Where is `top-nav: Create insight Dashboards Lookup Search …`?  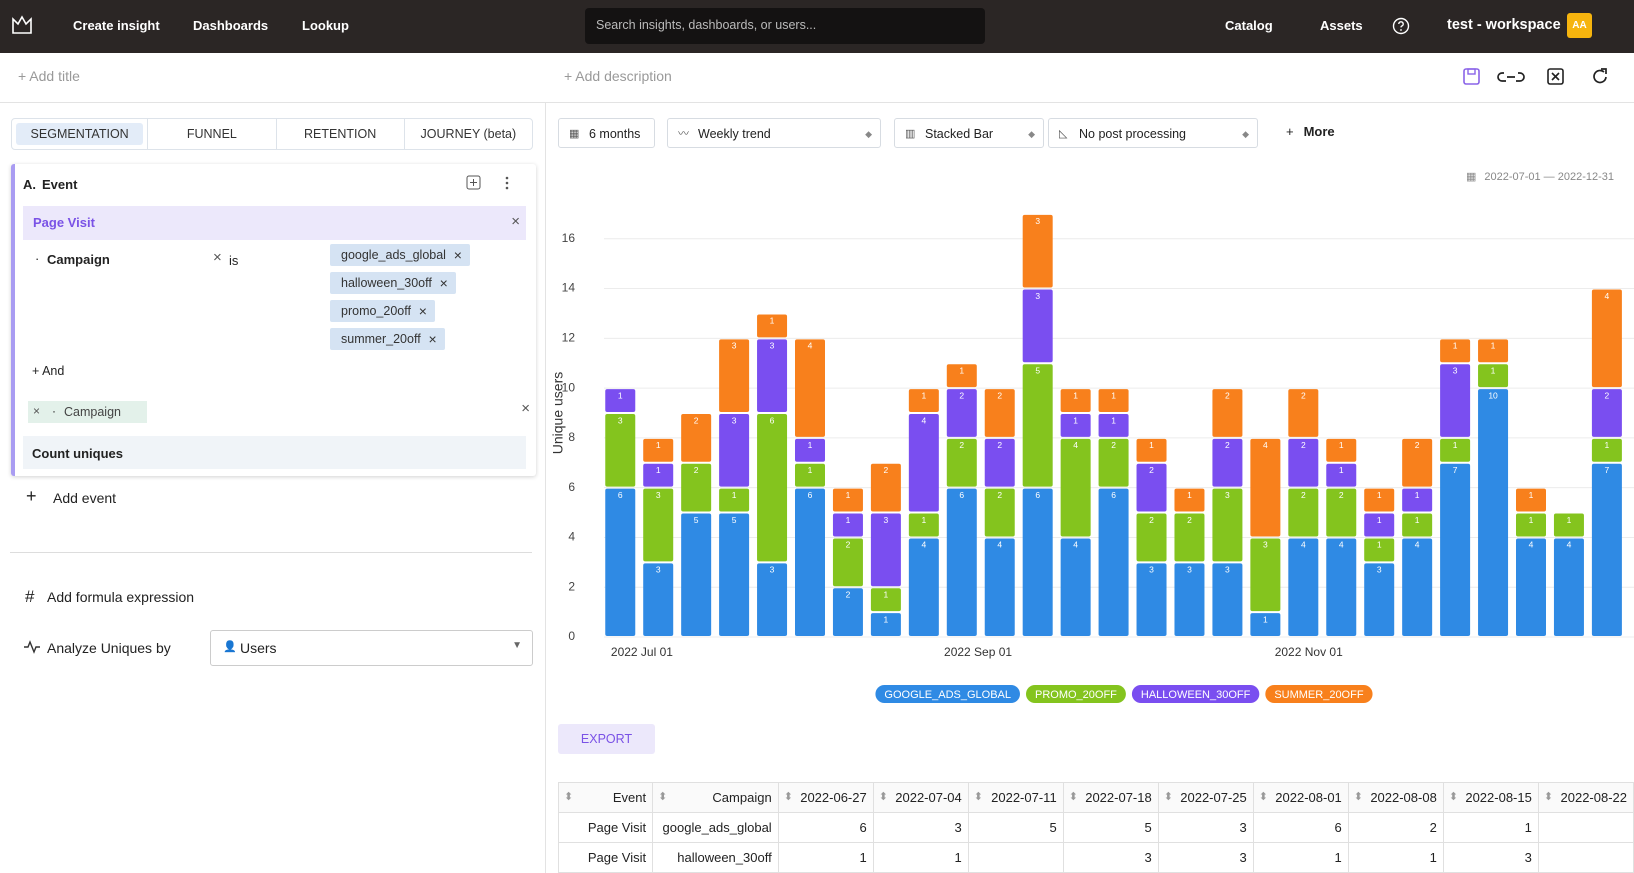 top-nav: Create insight Dashboards Lookup Search … is located at coordinates (817, 26).